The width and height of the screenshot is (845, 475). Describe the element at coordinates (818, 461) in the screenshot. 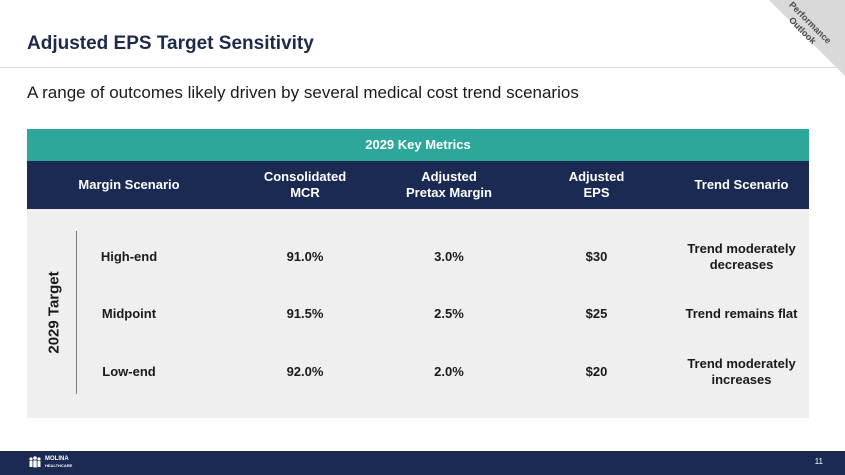

I see `page-number: 11` at that location.